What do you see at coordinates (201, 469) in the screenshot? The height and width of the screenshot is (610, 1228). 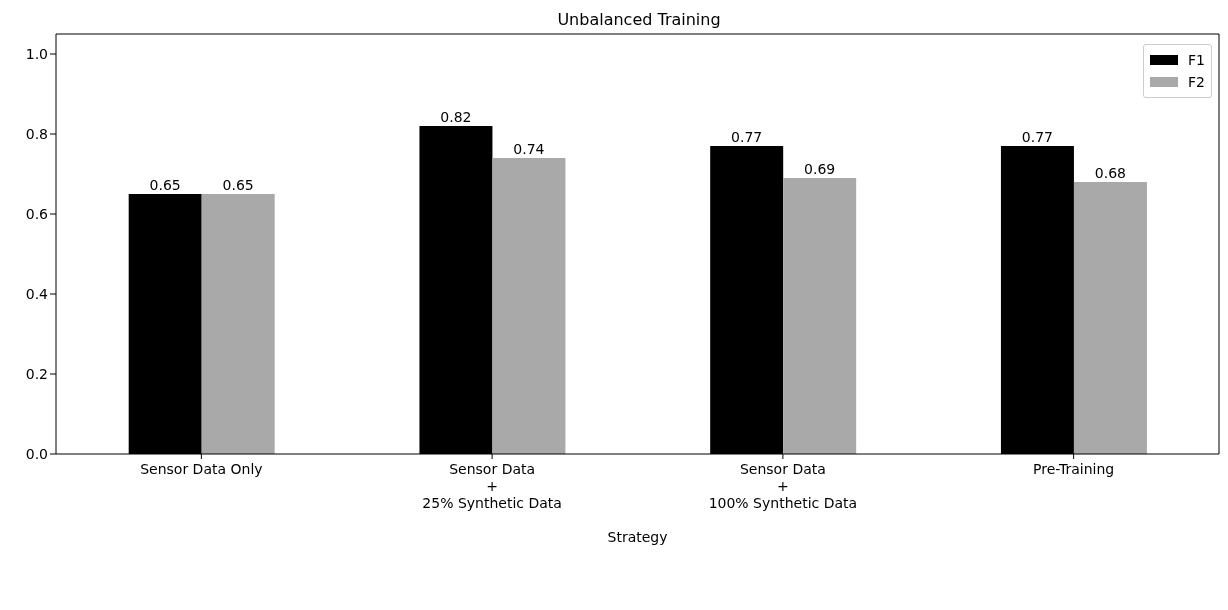 I see `x-tick-label: Sensor Data Only` at bounding box center [201, 469].